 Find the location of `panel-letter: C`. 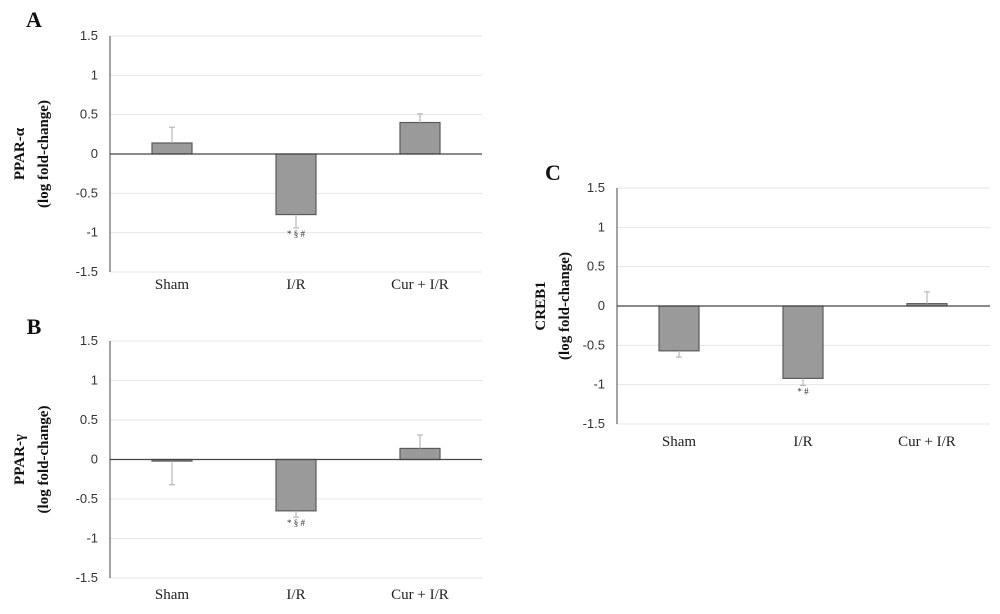

panel-letter: C is located at coordinates (553, 172).